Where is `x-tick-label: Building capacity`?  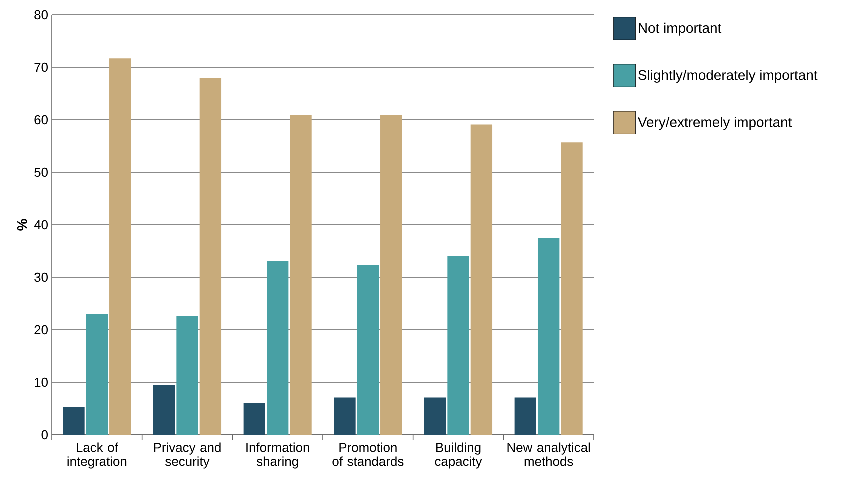
x-tick-label: Building capacity is located at coordinates (458, 455).